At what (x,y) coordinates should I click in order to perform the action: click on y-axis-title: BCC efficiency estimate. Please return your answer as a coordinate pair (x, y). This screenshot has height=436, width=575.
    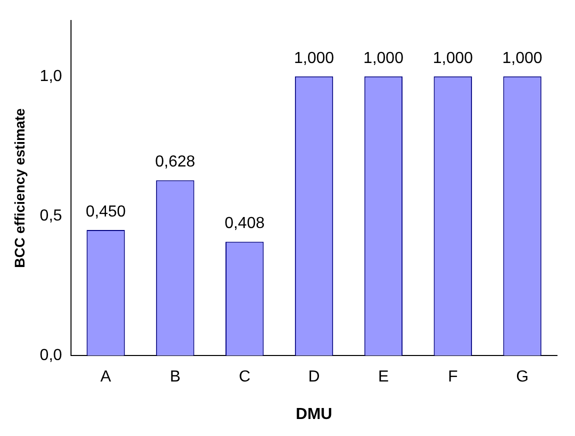
    Looking at the image, I should click on (19, 188).